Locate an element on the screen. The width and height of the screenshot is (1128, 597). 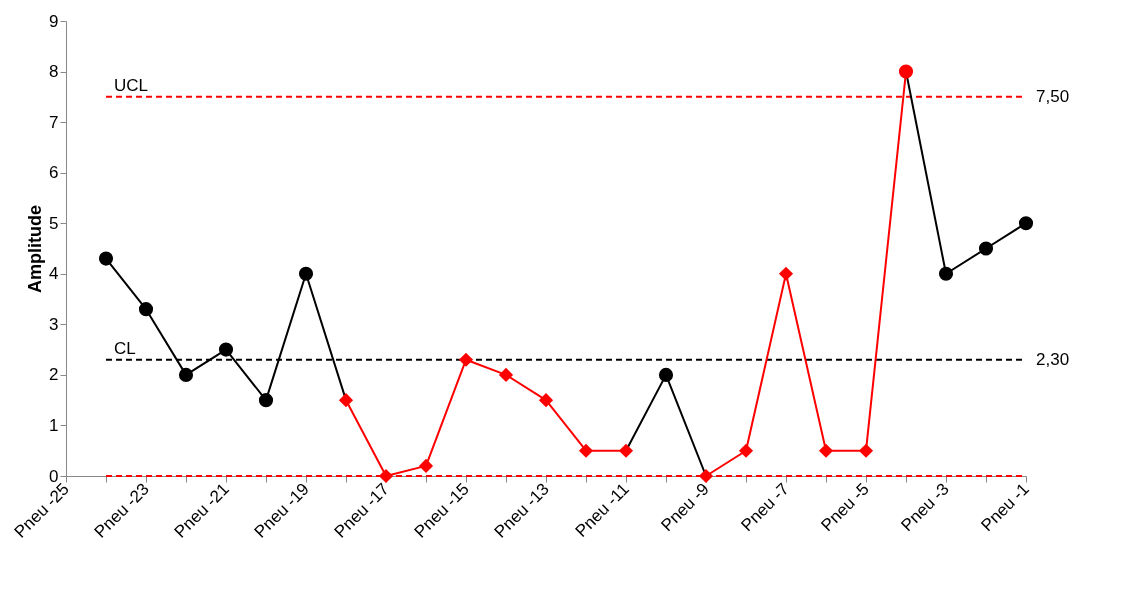
annotation: 7,50 is located at coordinates (1053, 96).